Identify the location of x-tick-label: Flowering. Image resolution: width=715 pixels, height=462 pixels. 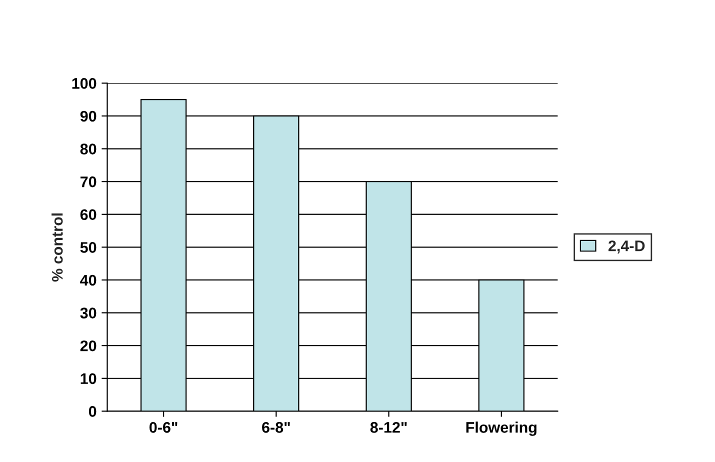
(501, 429).